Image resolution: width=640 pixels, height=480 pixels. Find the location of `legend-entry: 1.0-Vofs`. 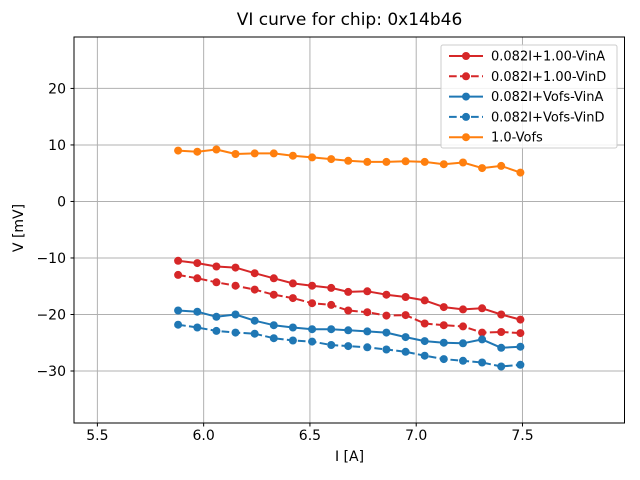

legend-entry: 1.0-Vofs is located at coordinates (496, 138).